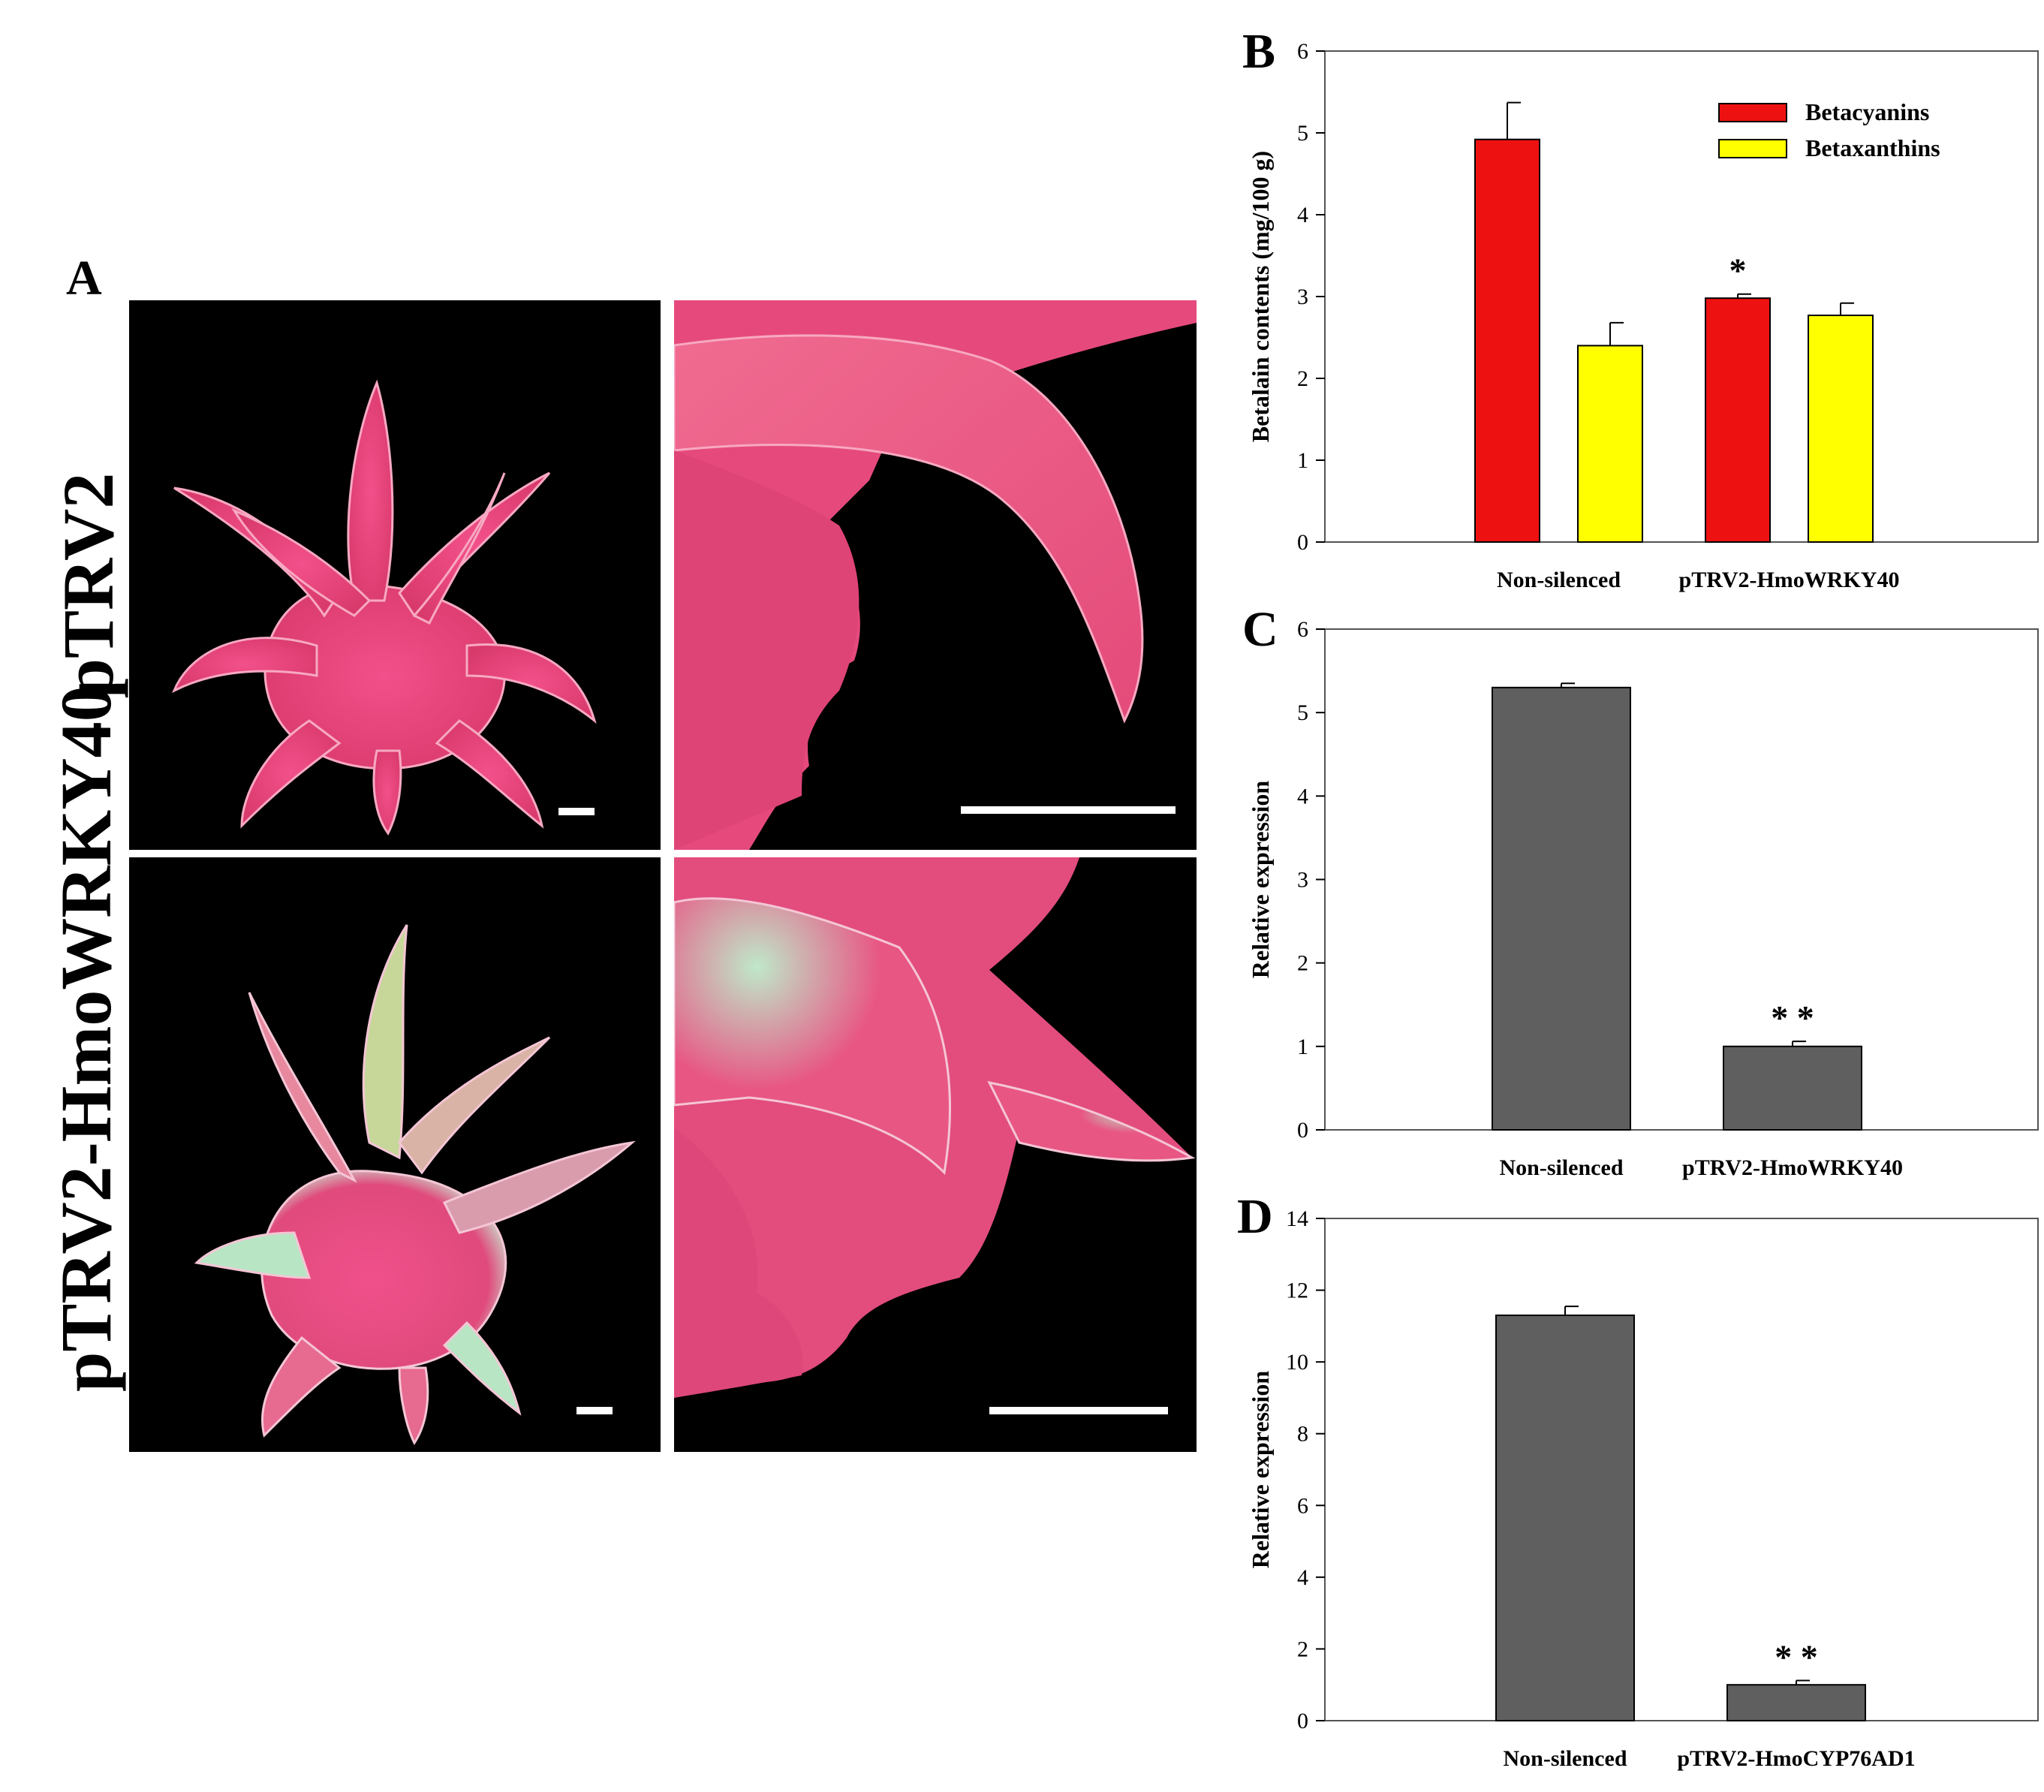 This screenshot has height=1792, width=2044. Describe the element at coordinates (1255, 1216) in the screenshot. I see `panel-letter-d: D` at that location.